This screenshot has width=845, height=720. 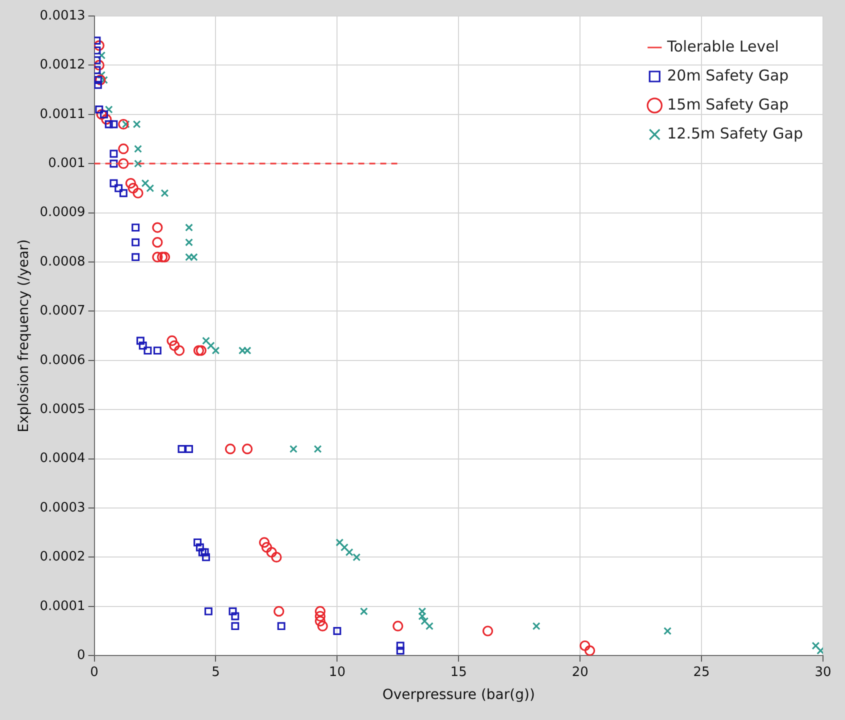 I want to click on y-tick-label: 0.0006, so click(x=63, y=360).